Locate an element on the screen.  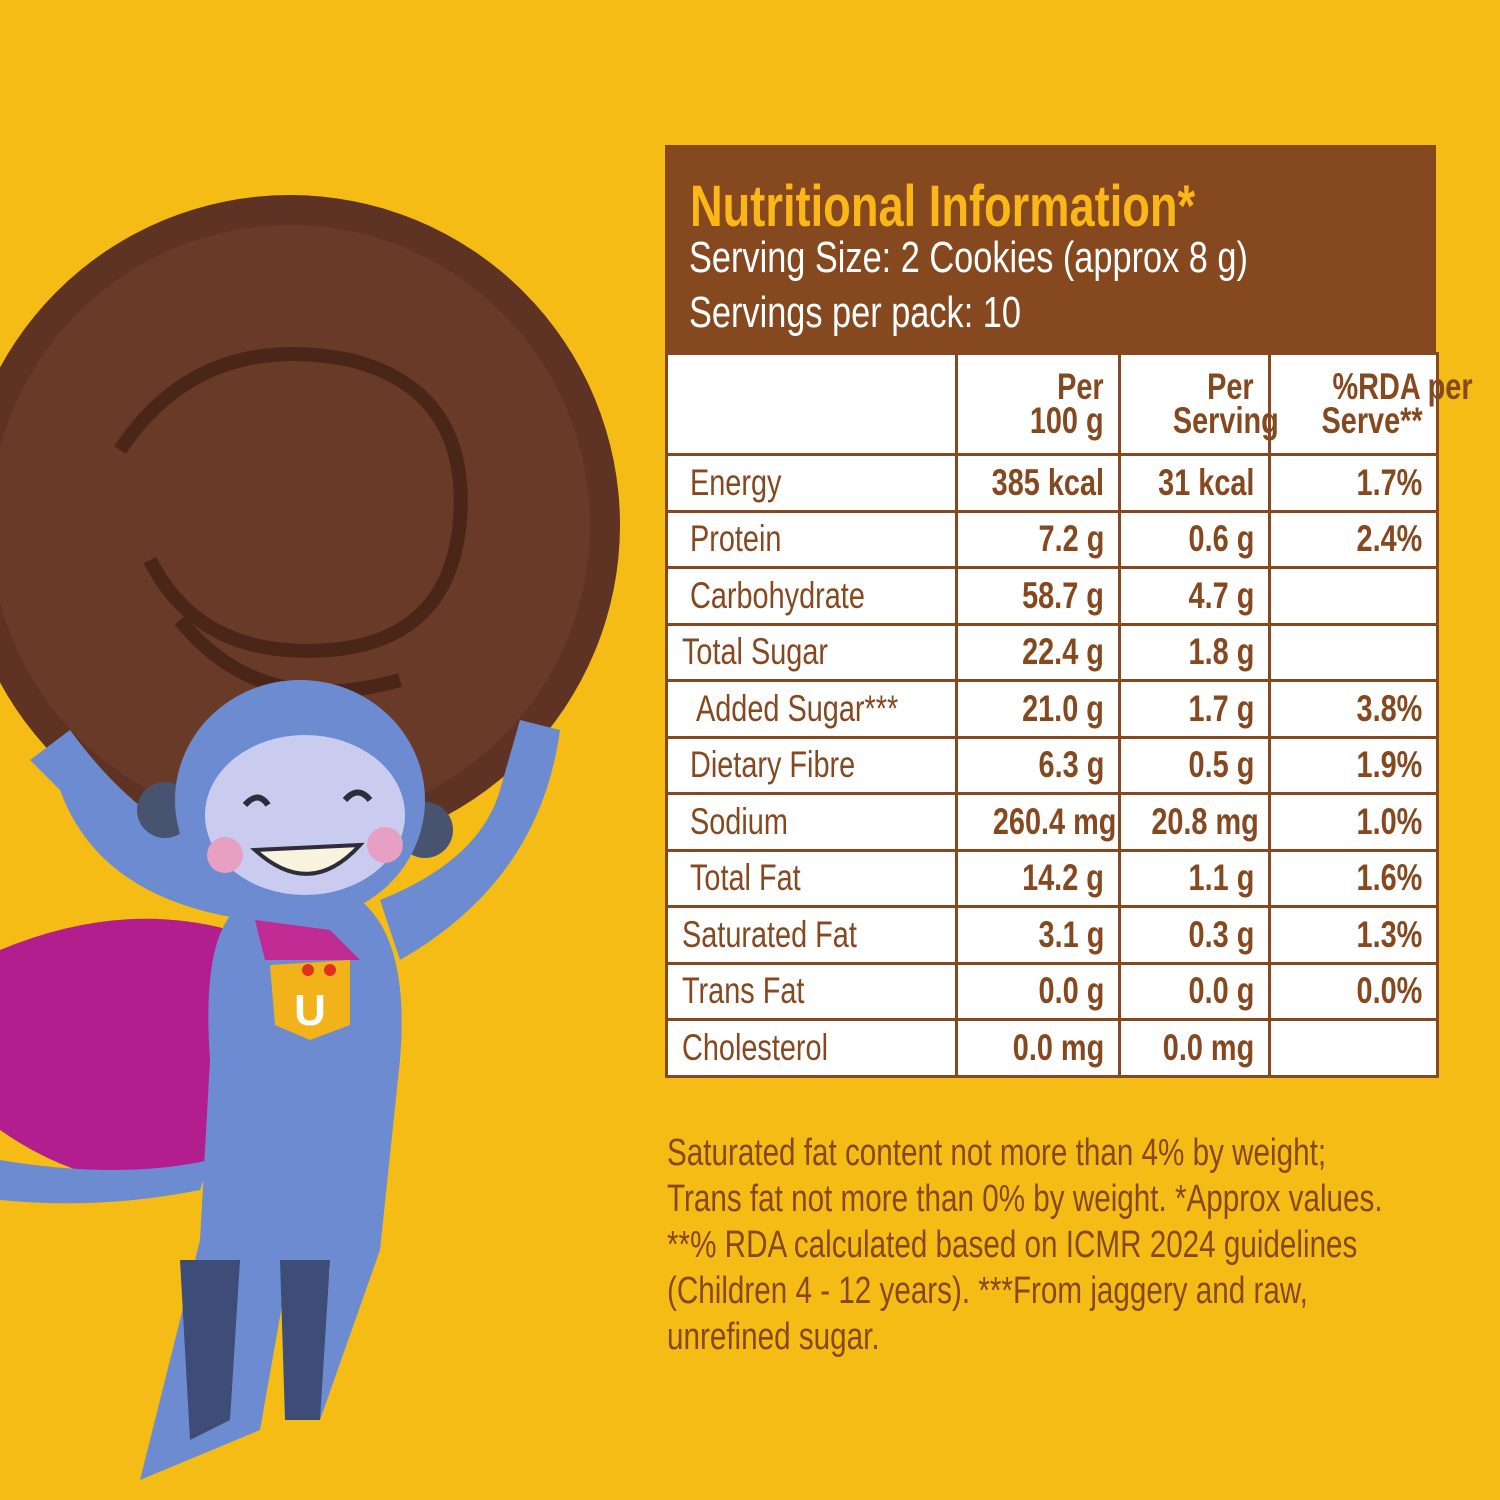
table-row: Protein 7.2 g 0.6 g 2.4% is located at coordinates (1052, 539).